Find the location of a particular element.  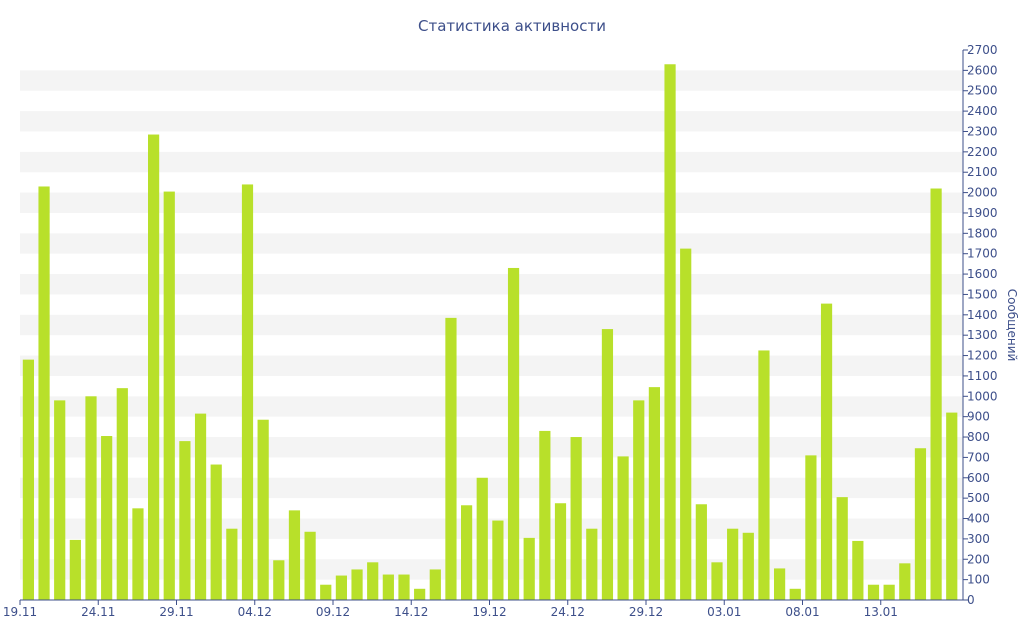

y-tick-label: 1900 is located at coordinates (982, 213).